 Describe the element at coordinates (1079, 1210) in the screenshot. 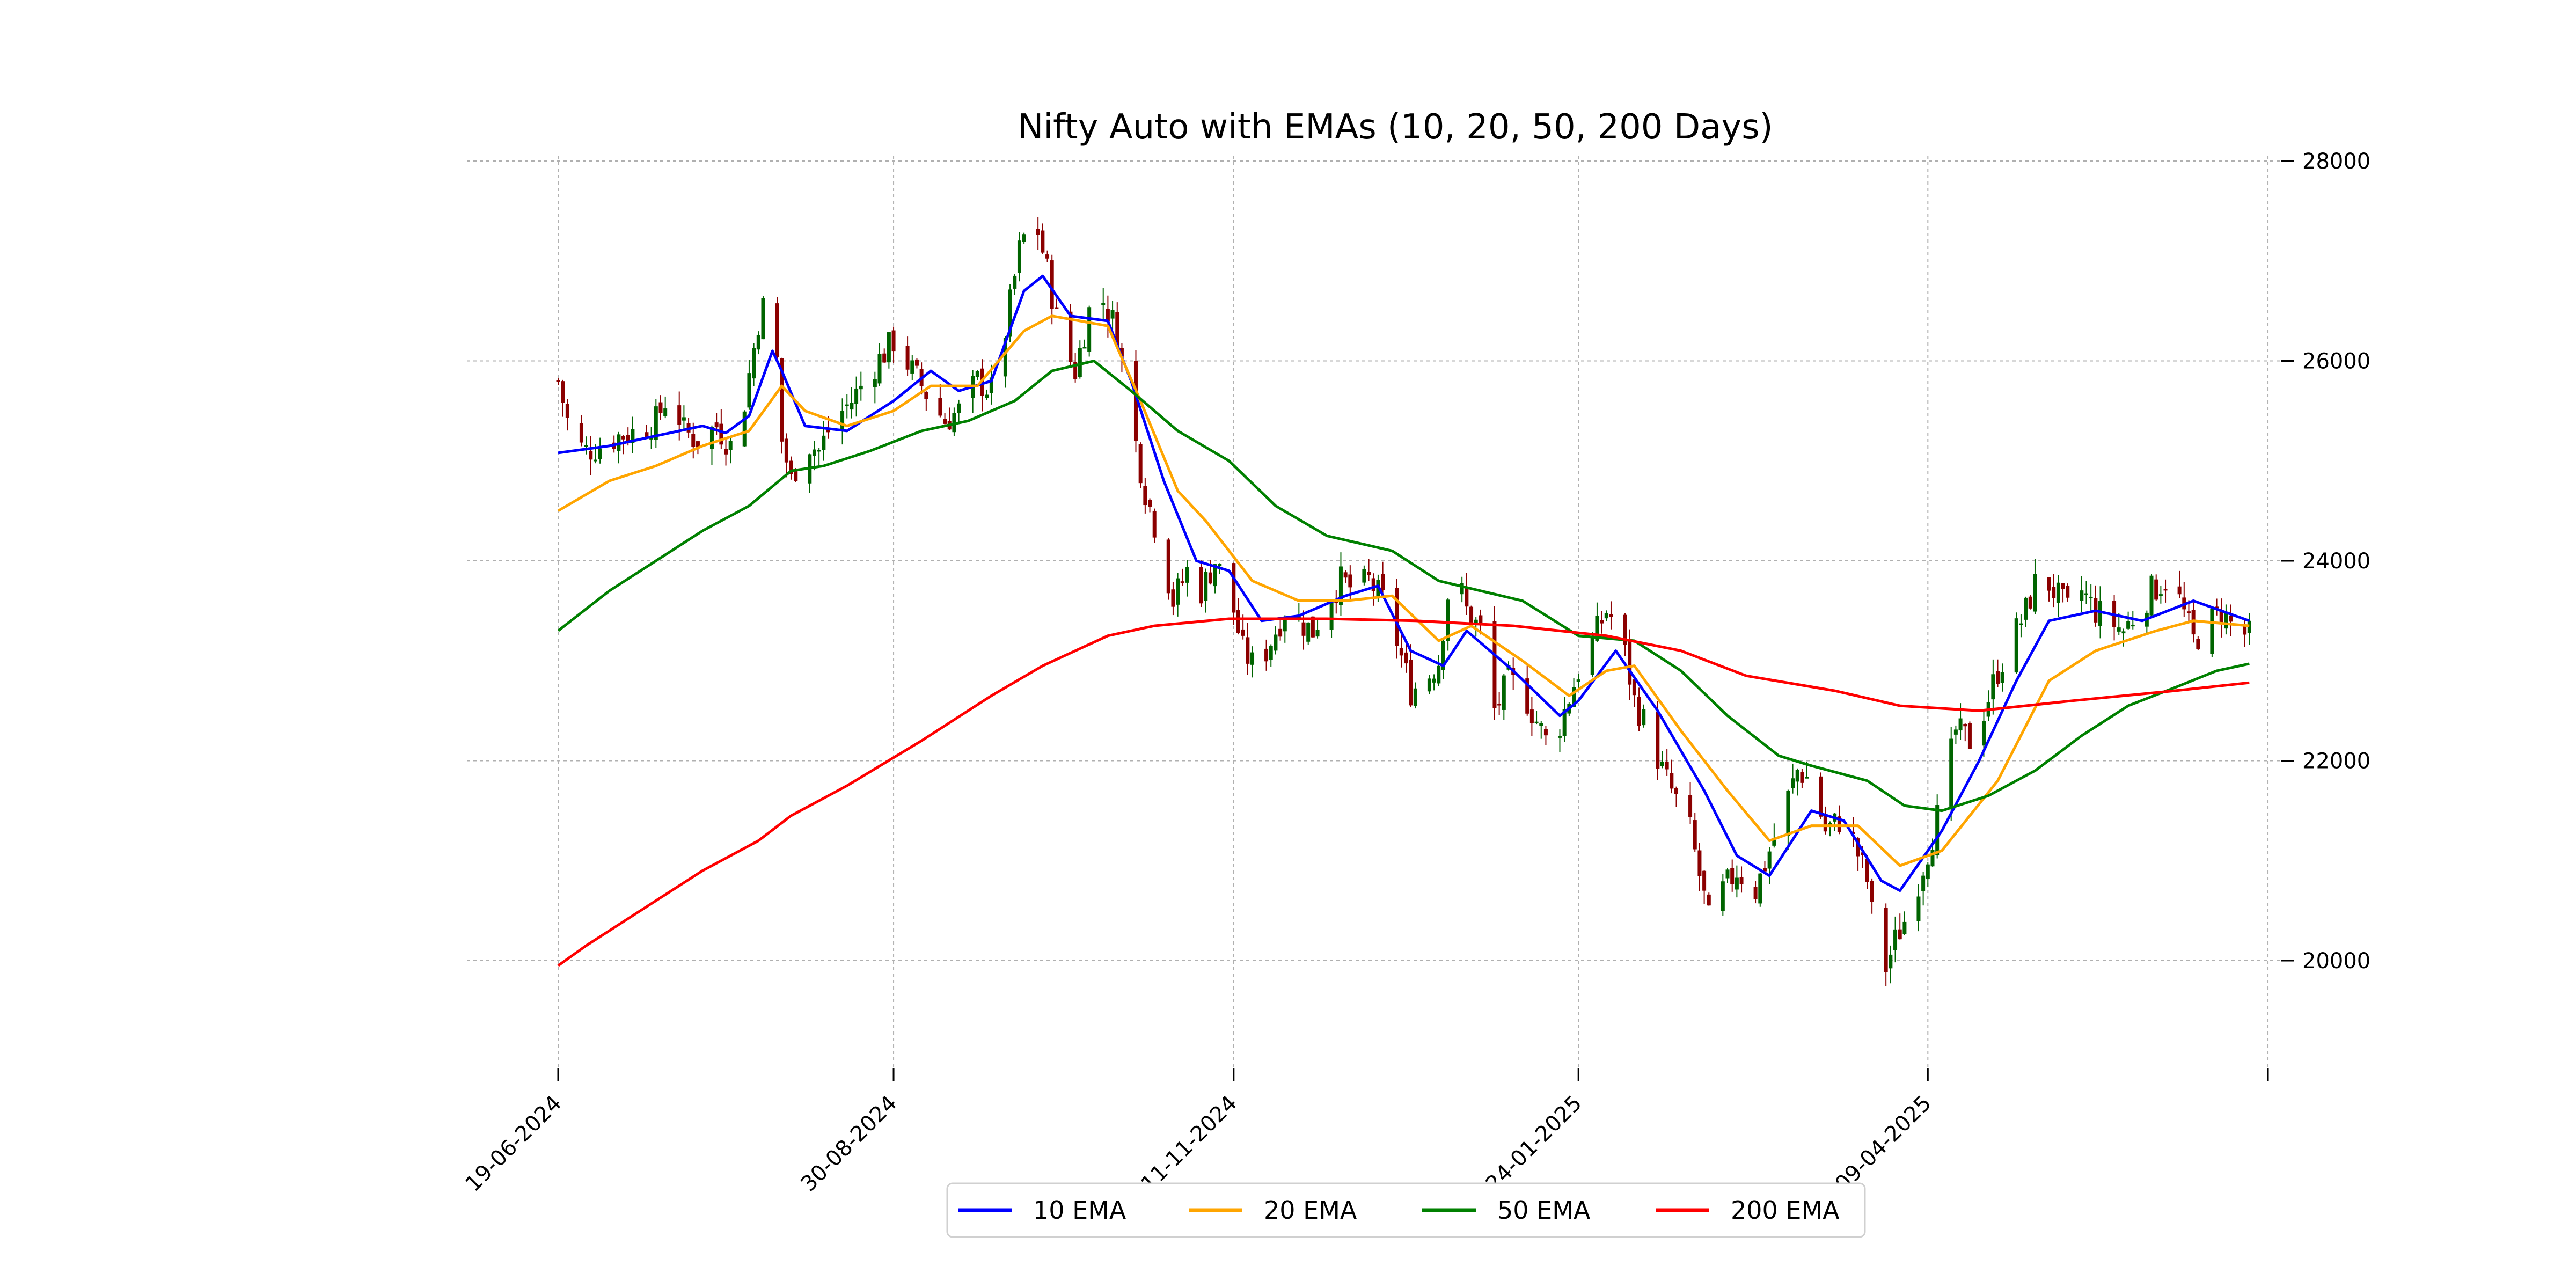

I see `legend-label: 10 EMA` at that location.